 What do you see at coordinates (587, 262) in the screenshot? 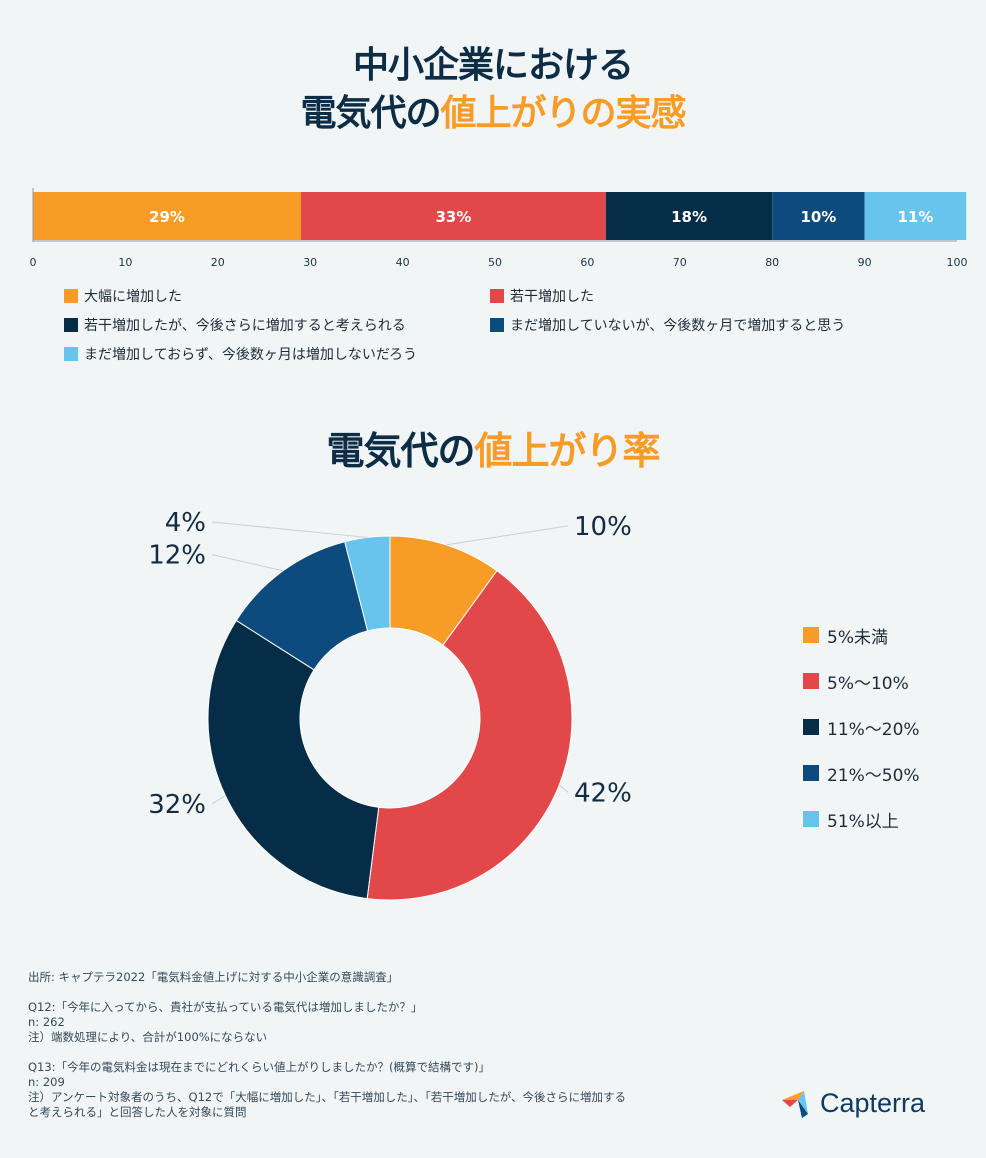
I see `x-tick-label: 60` at bounding box center [587, 262].